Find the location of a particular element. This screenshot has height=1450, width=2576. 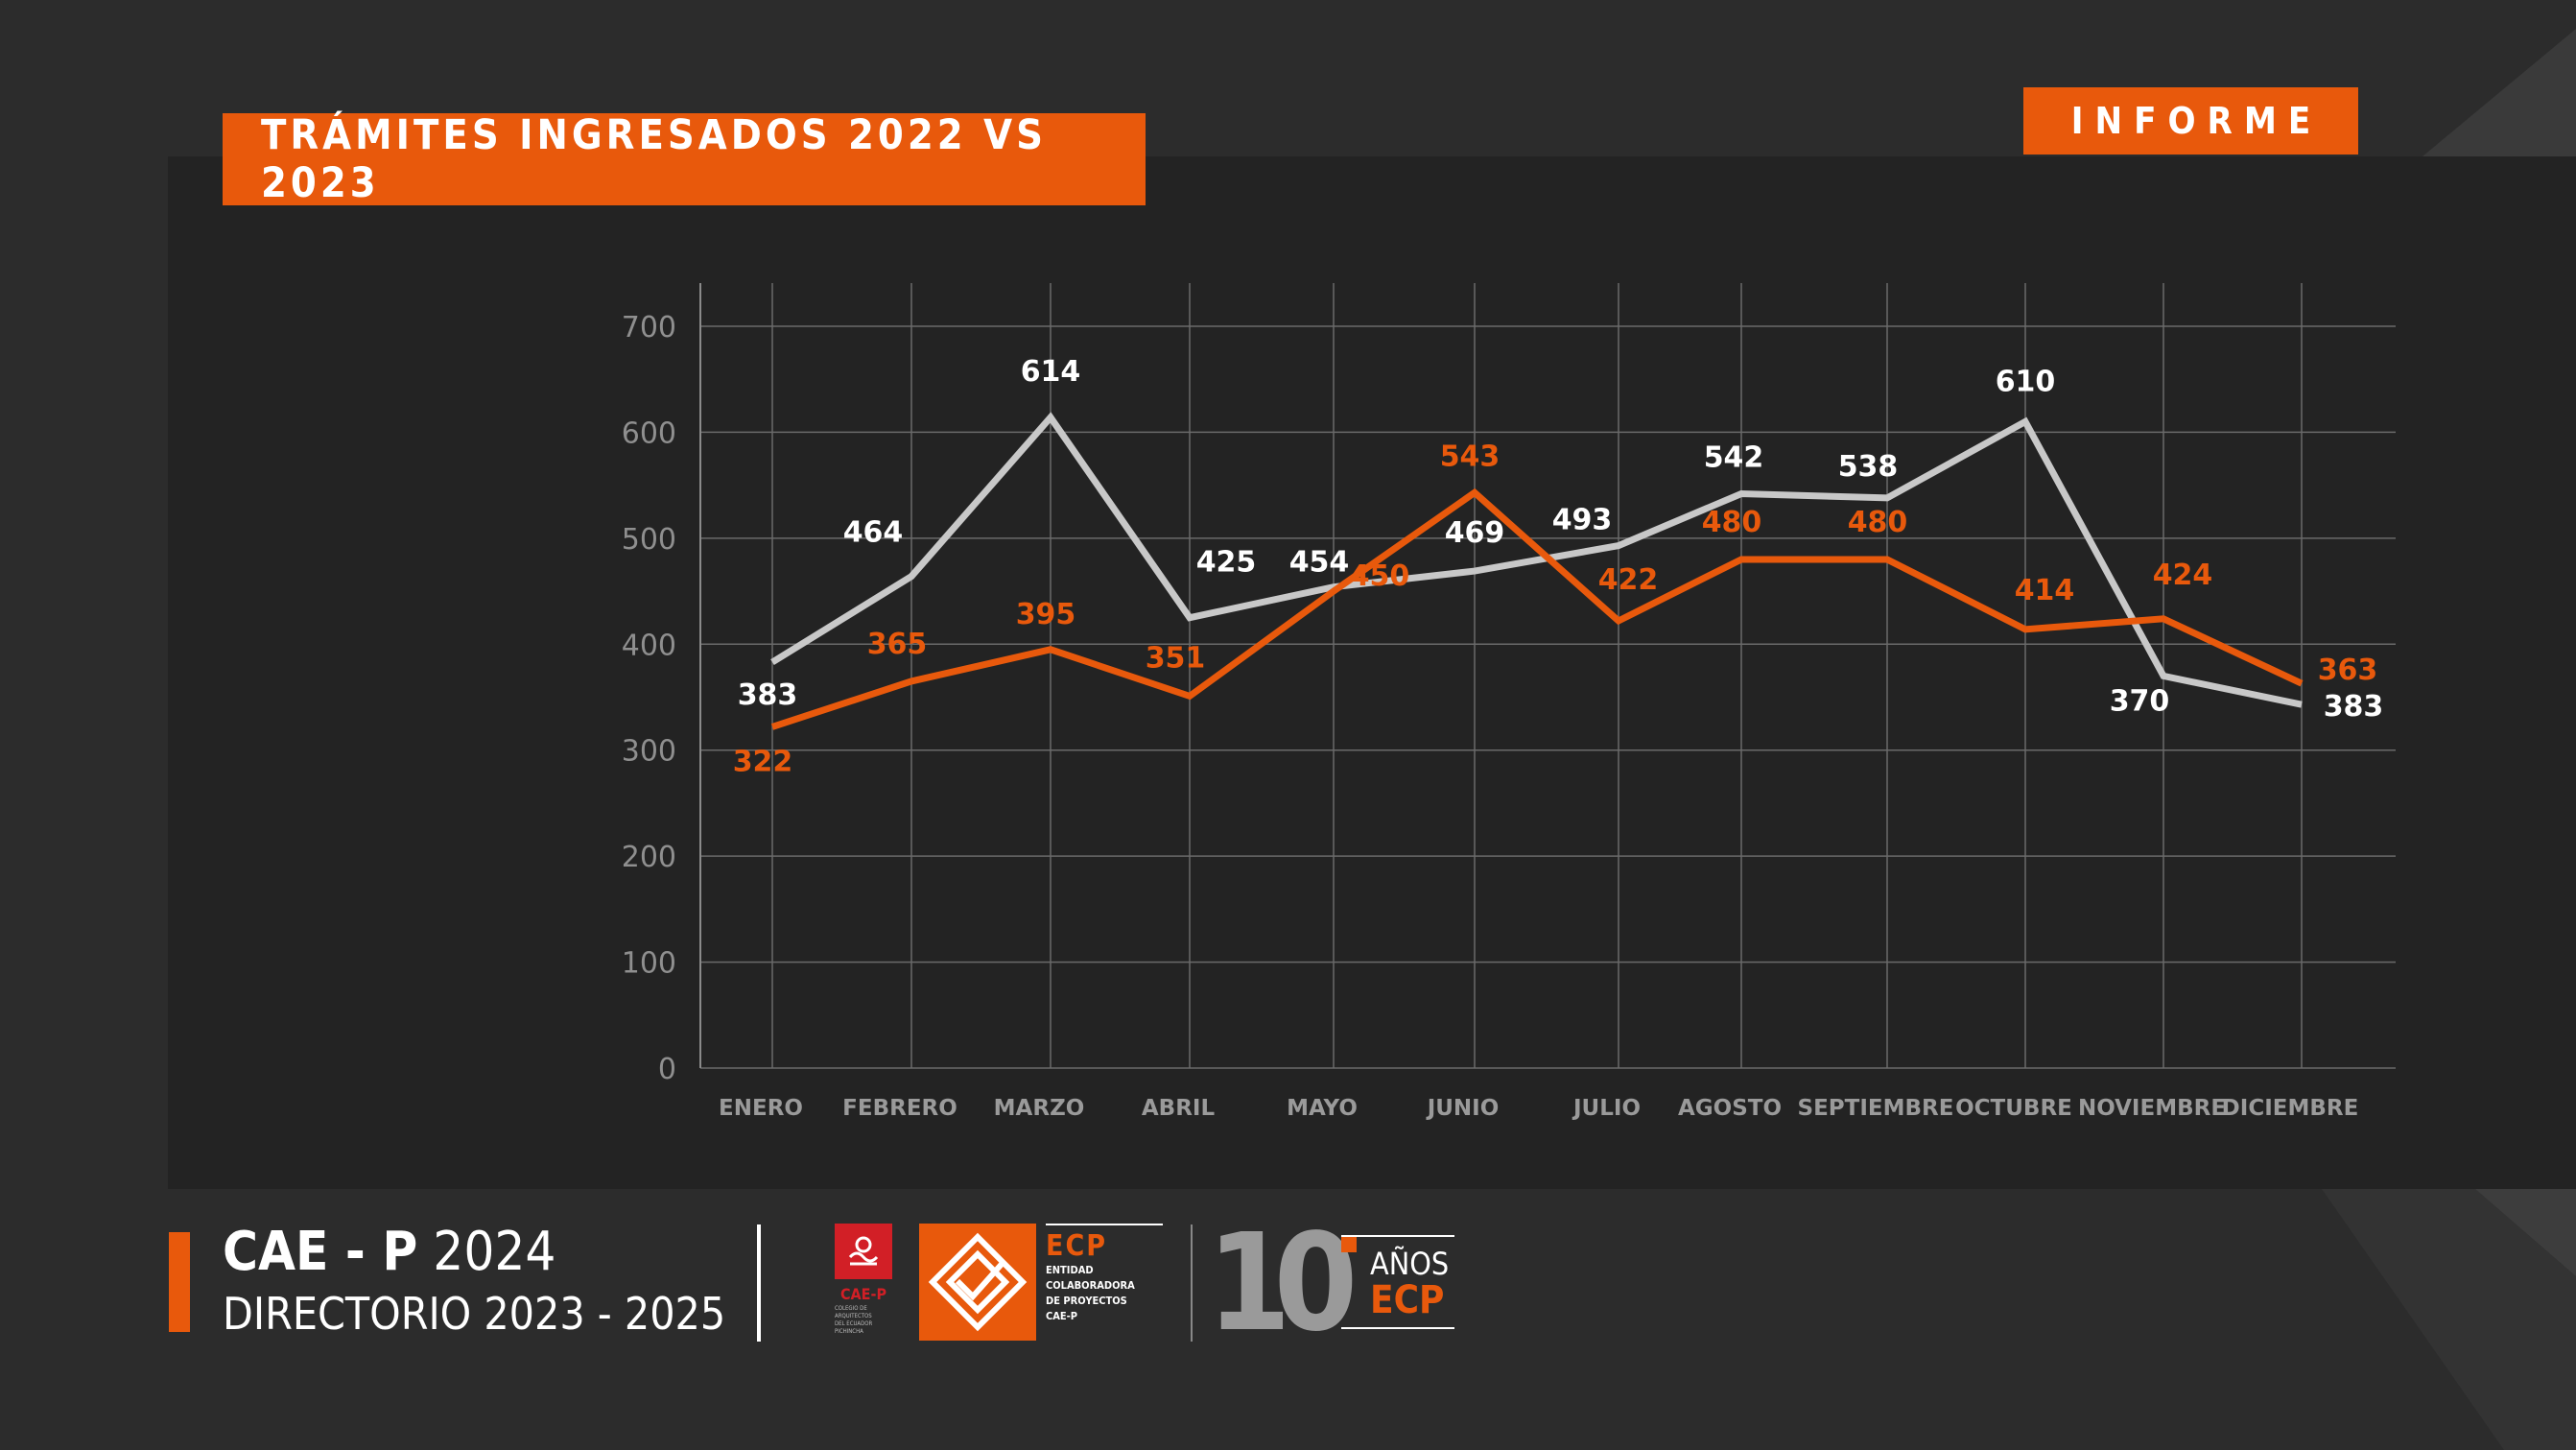

x-tick-label-octubre: OCTUBRE is located at coordinates (2013, 1109).